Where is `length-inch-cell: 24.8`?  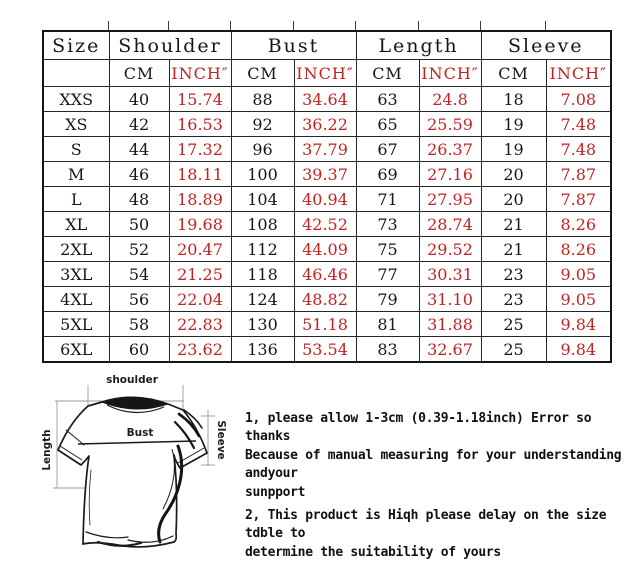
length-inch-cell: 24.8 is located at coordinates (450, 99).